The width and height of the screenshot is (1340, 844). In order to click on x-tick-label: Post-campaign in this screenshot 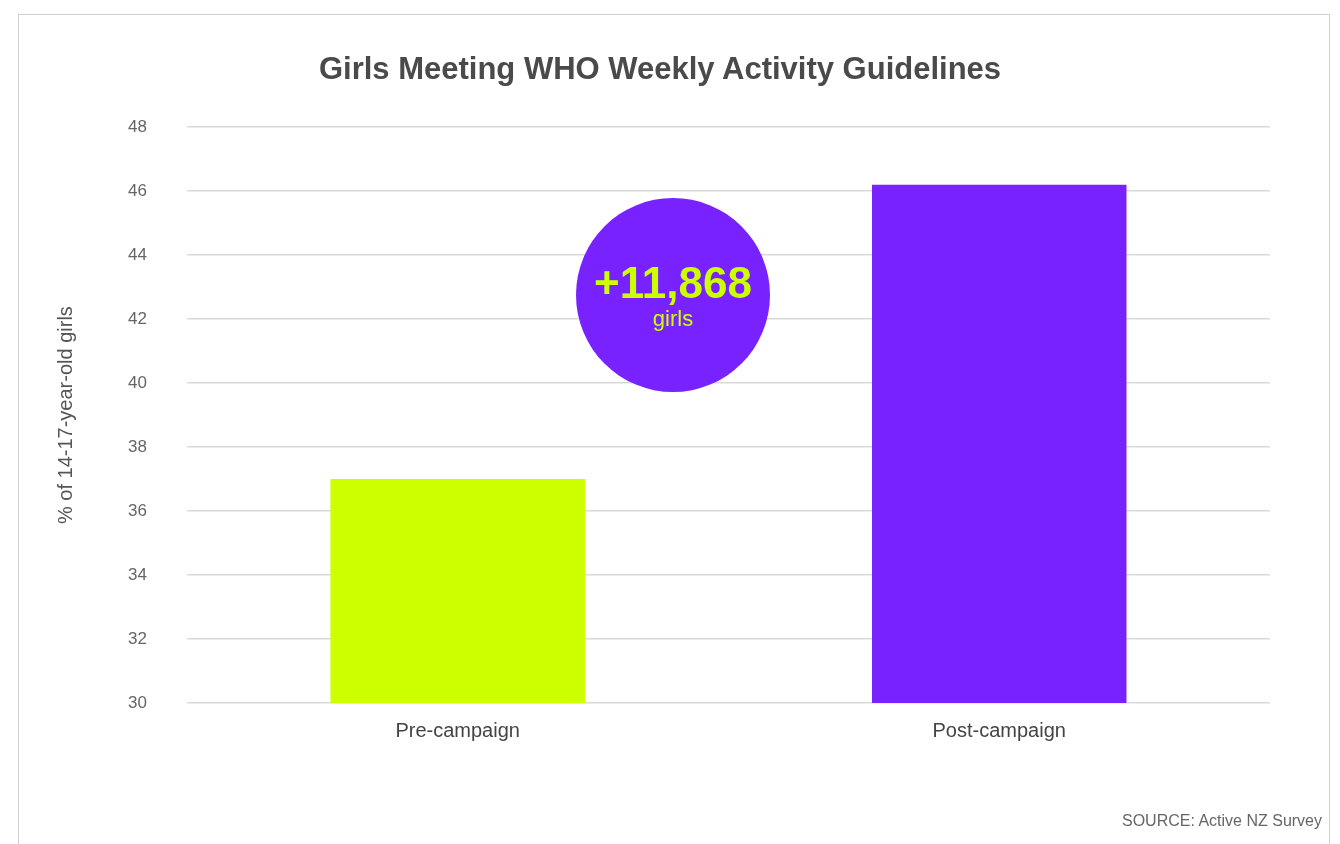, I will do `click(999, 729)`.